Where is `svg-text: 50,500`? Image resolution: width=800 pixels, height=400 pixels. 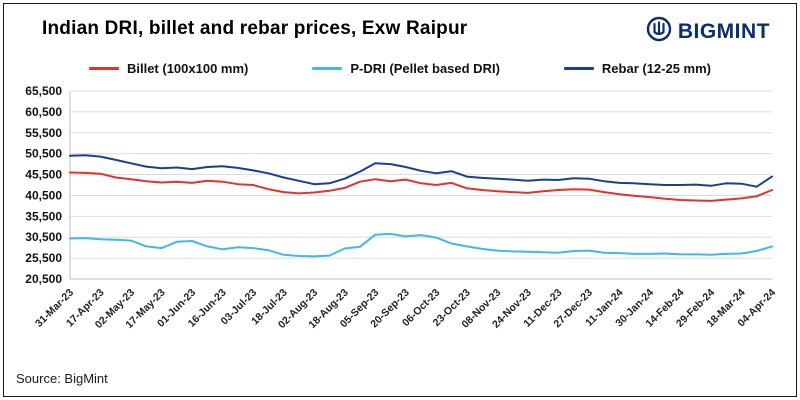
svg-text: 50,500 is located at coordinates (43, 154).